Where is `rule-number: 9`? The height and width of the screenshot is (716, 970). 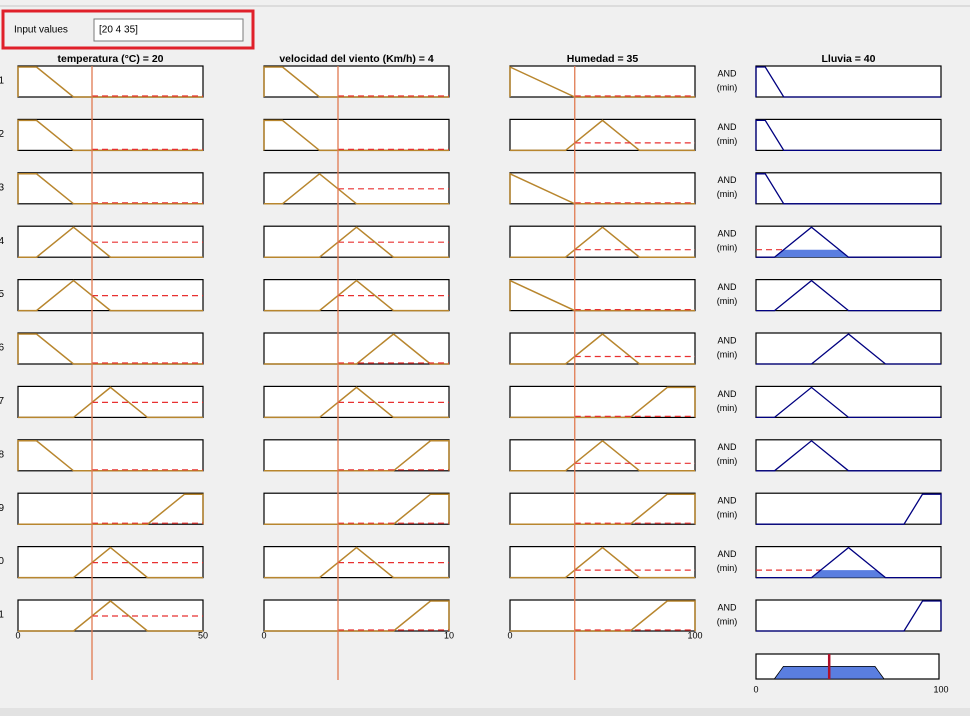 rule-number: 9 is located at coordinates (2, 508).